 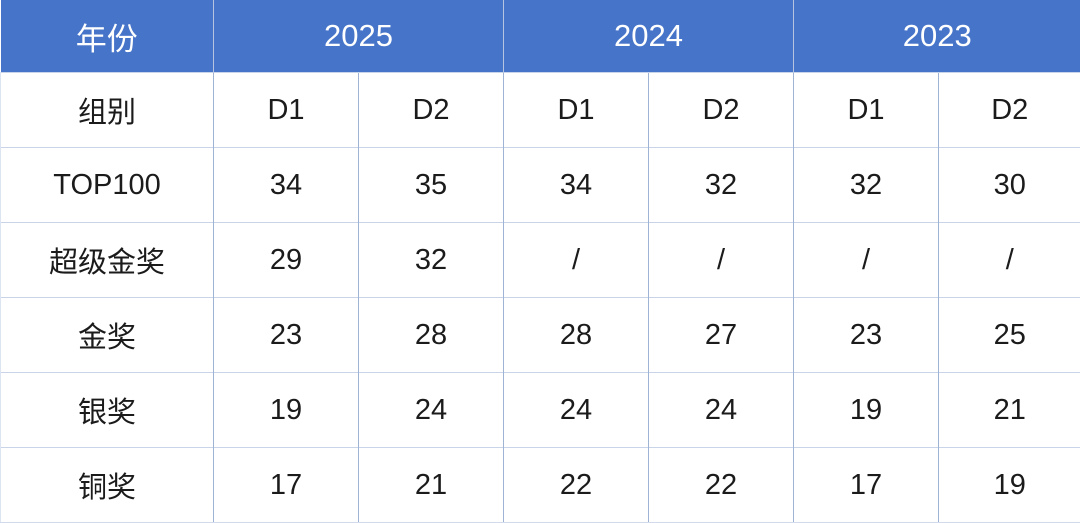 I want to click on group-label-cell: 组别, so click(x=107, y=110).